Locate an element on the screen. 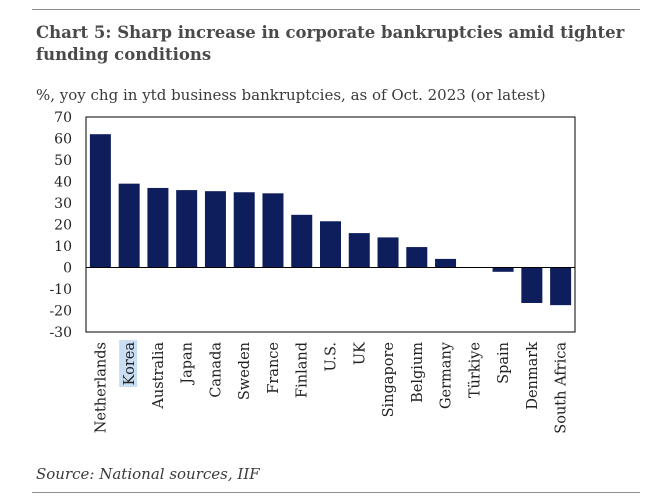 Image resolution: width=647 pixels, height=497 pixels. x-tick-label-sweden: Sweden is located at coordinates (245, 371).